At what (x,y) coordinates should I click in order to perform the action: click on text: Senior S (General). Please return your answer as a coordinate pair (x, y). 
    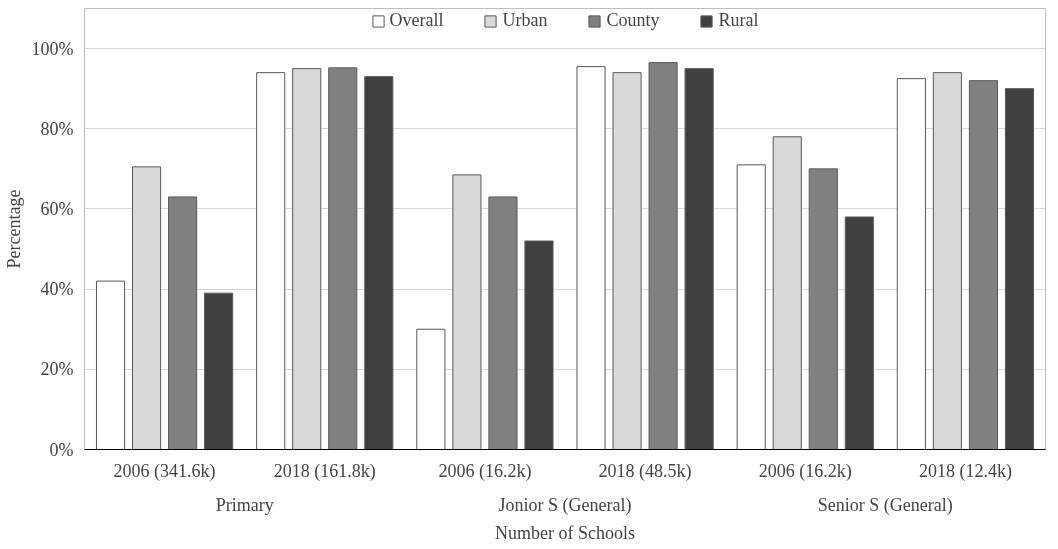
    Looking at the image, I should click on (885, 505).